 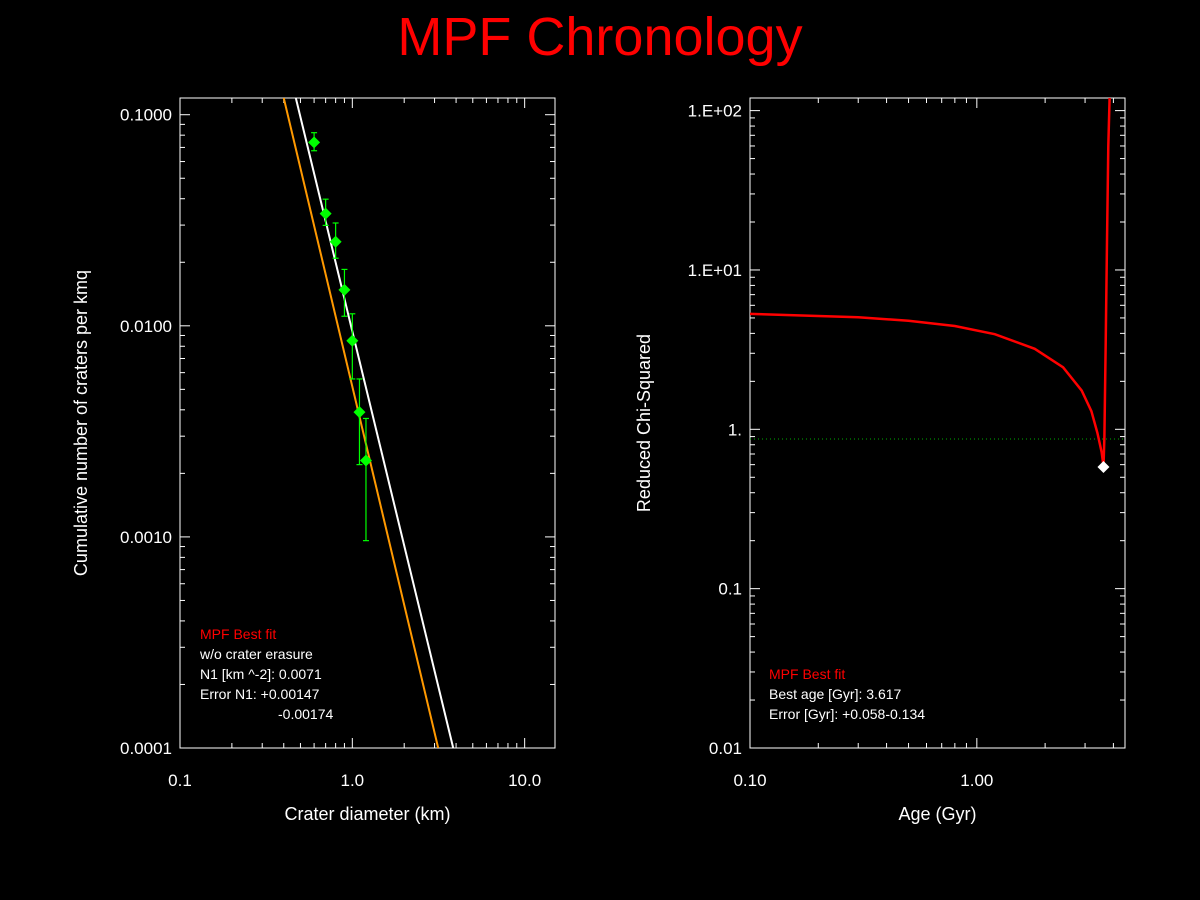 What do you see at coordinates (749, 780) in the screenshot?
I see `x-tick-label: 0.10` at bounding box center [749, 780].